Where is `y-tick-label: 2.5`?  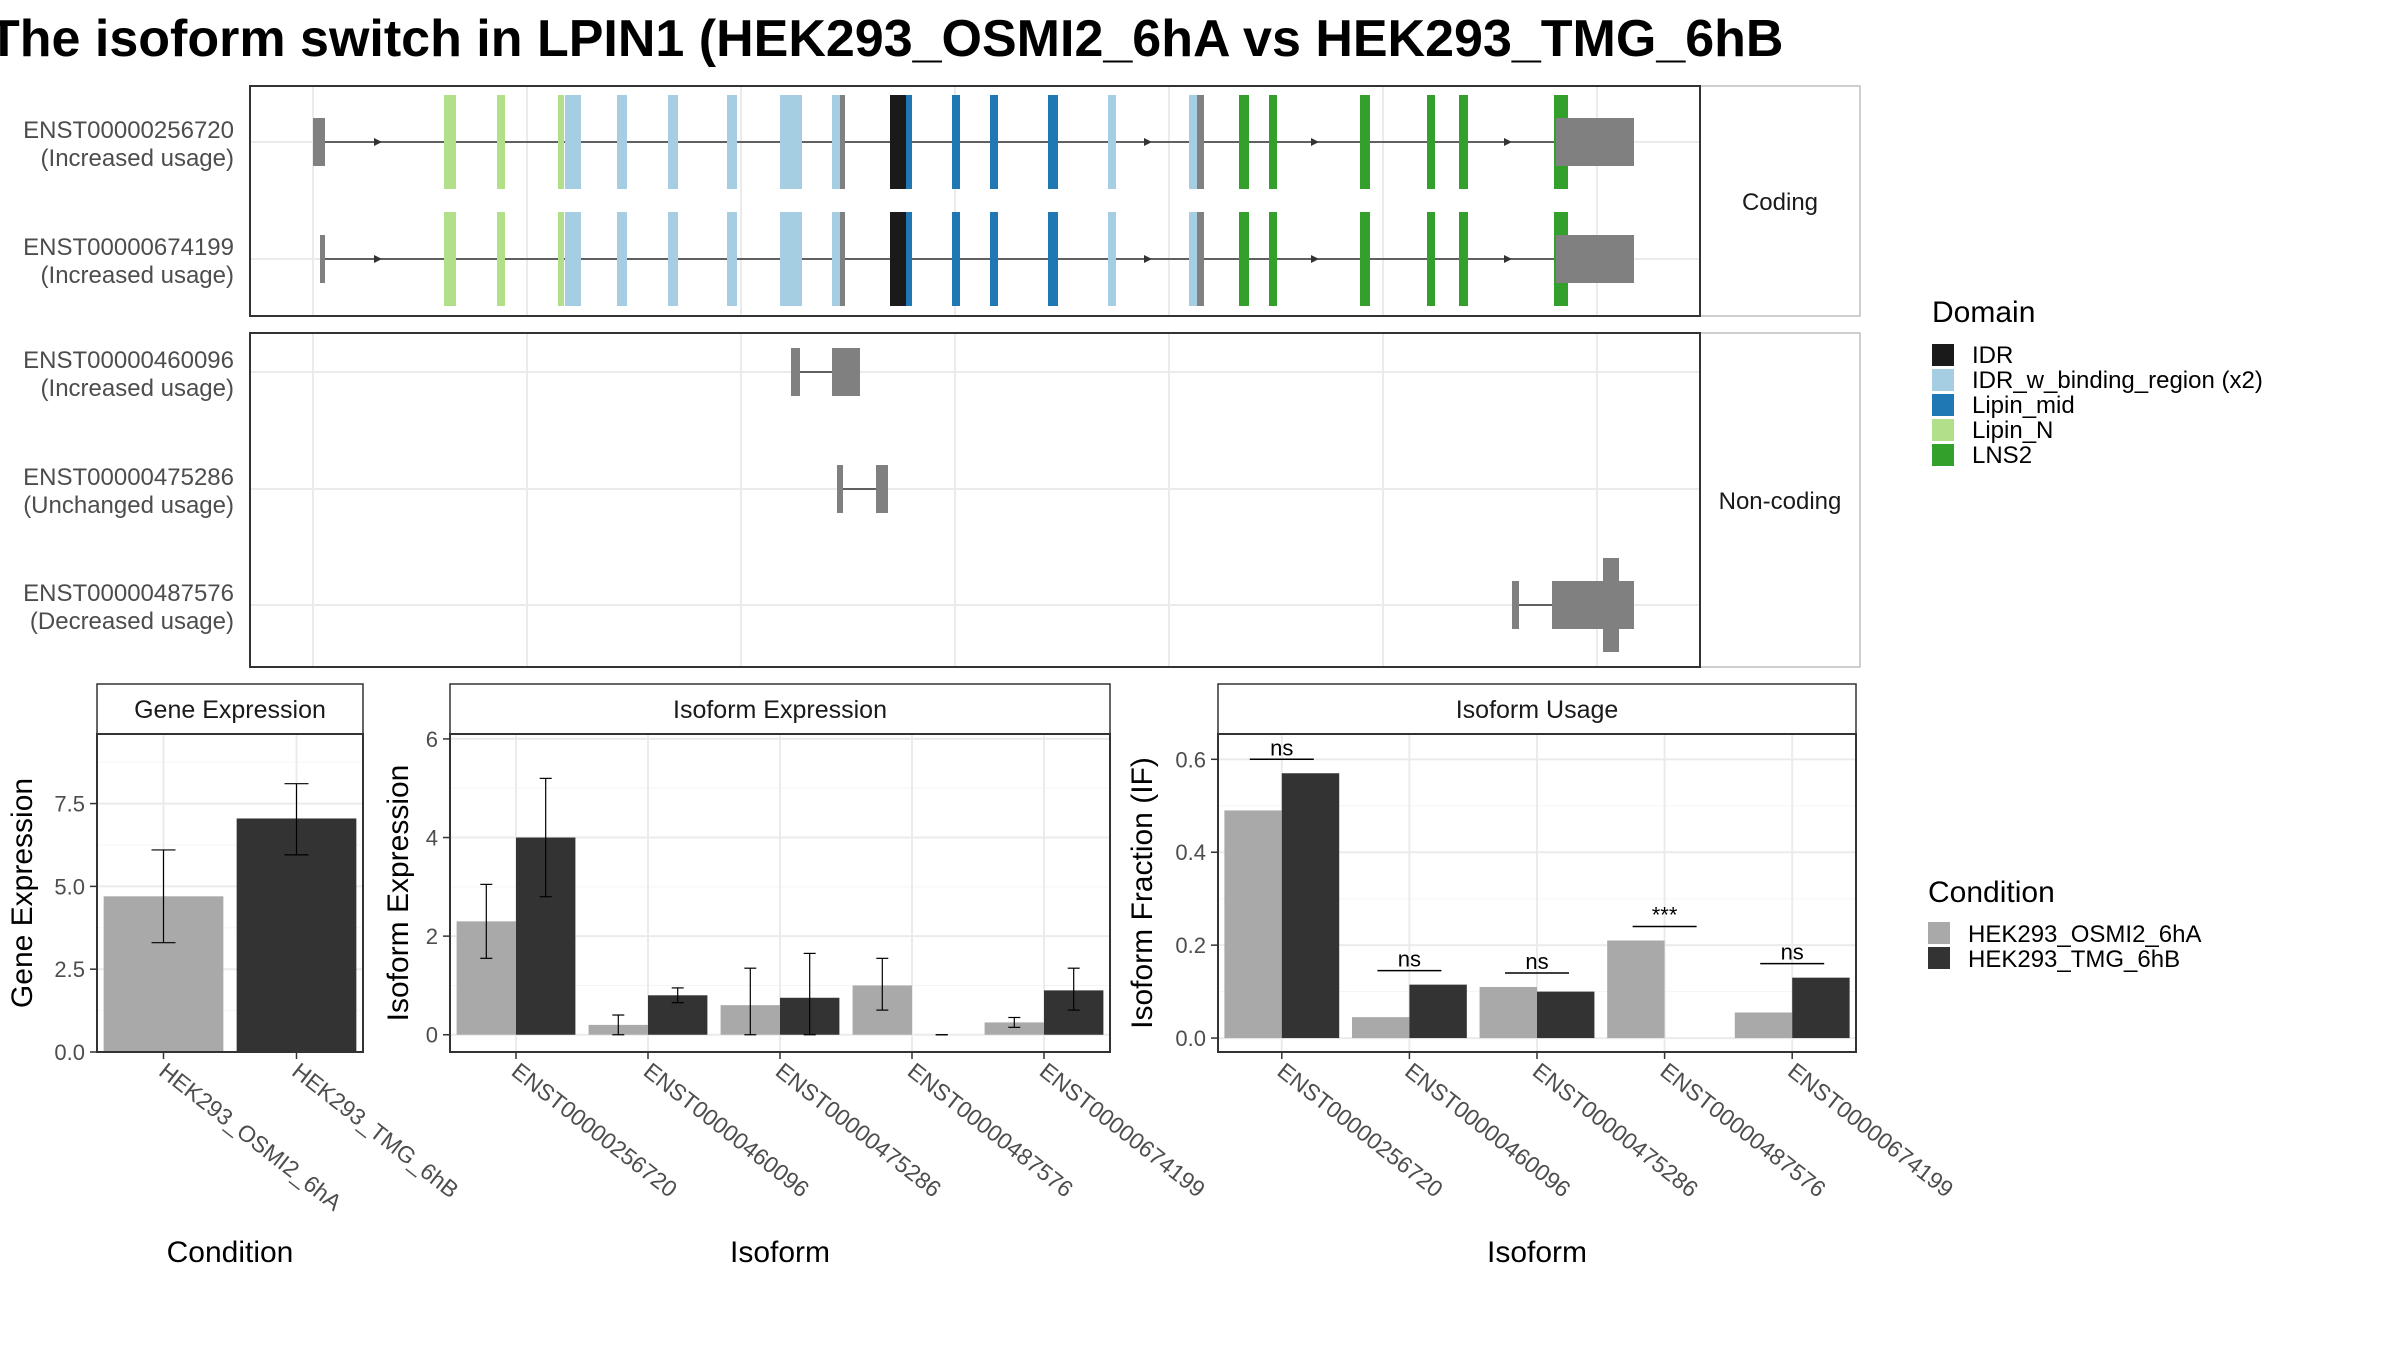 y-tick-label: 2.5 is located at coordinates (69, 969).